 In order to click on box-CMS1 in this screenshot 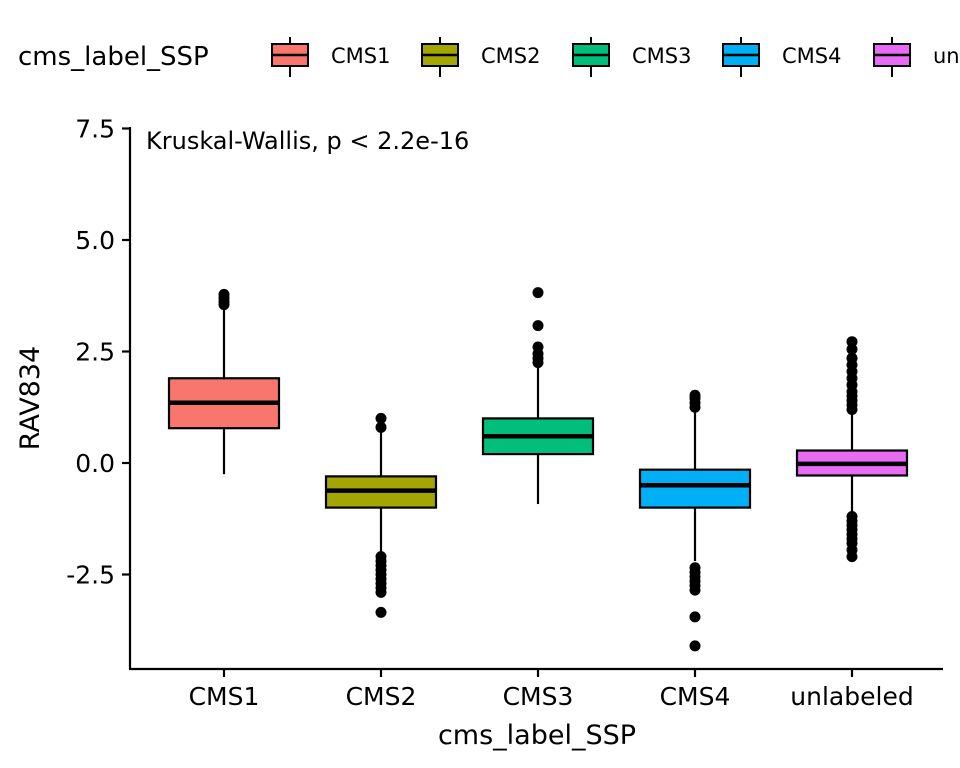, I will do `click(224, 381)`.